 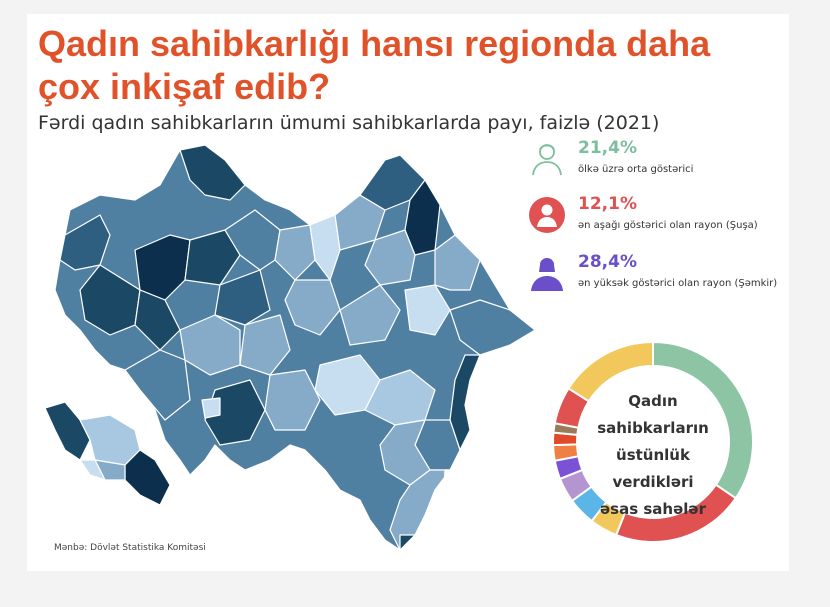 What do you see at coordinates (547, 274) in the screenshot?
I see `woman-purple-icon` at bounding box center [547, 274].